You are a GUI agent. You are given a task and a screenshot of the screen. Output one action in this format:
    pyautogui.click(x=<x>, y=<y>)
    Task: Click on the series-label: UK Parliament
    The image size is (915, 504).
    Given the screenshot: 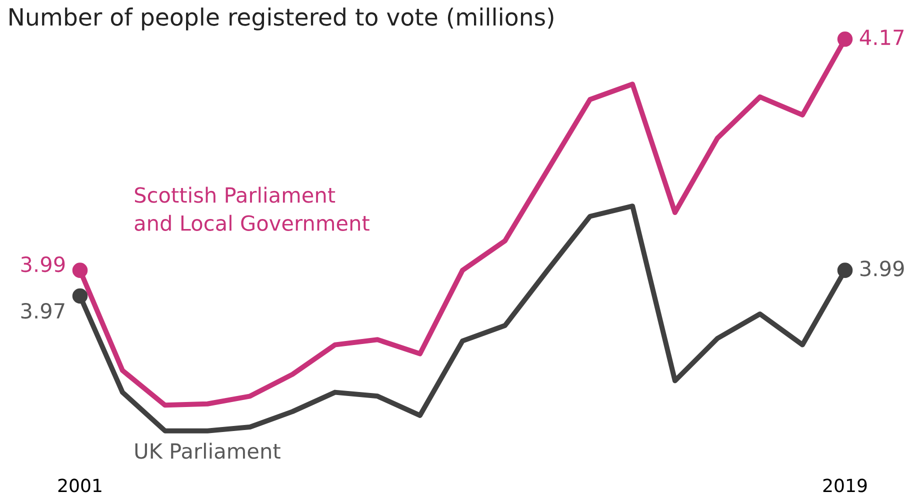 What is the action you would take?
    pyautogui.click(x=207, y=450)
    